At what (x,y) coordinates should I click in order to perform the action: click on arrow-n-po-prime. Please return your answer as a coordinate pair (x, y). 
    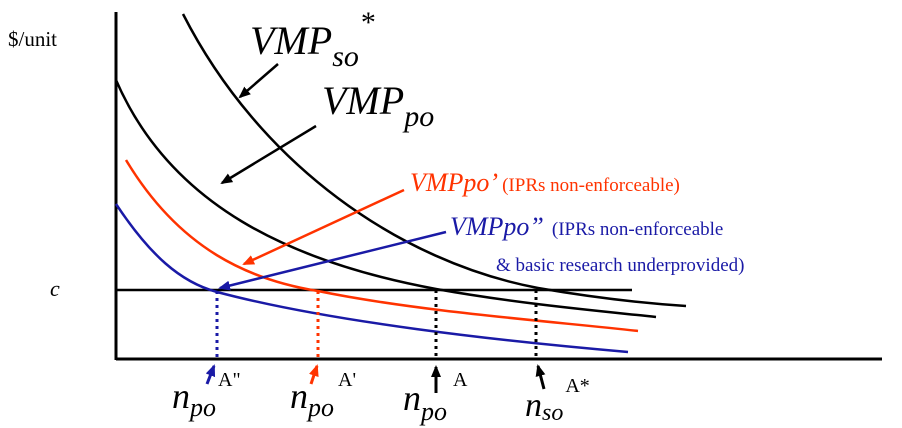
    Looking at the image, I should click on (314, 374).